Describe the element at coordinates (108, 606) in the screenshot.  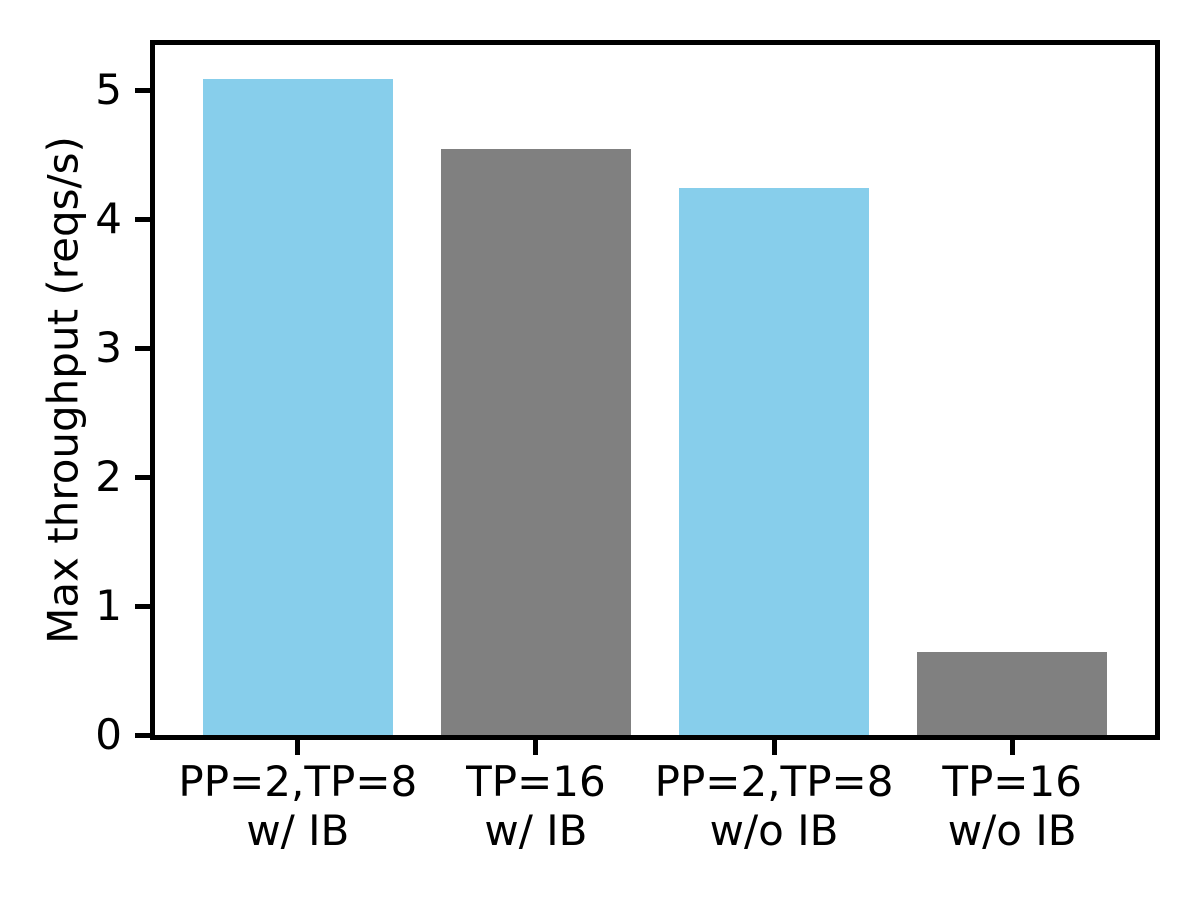
I see `y-tick-label: 1` at that location.